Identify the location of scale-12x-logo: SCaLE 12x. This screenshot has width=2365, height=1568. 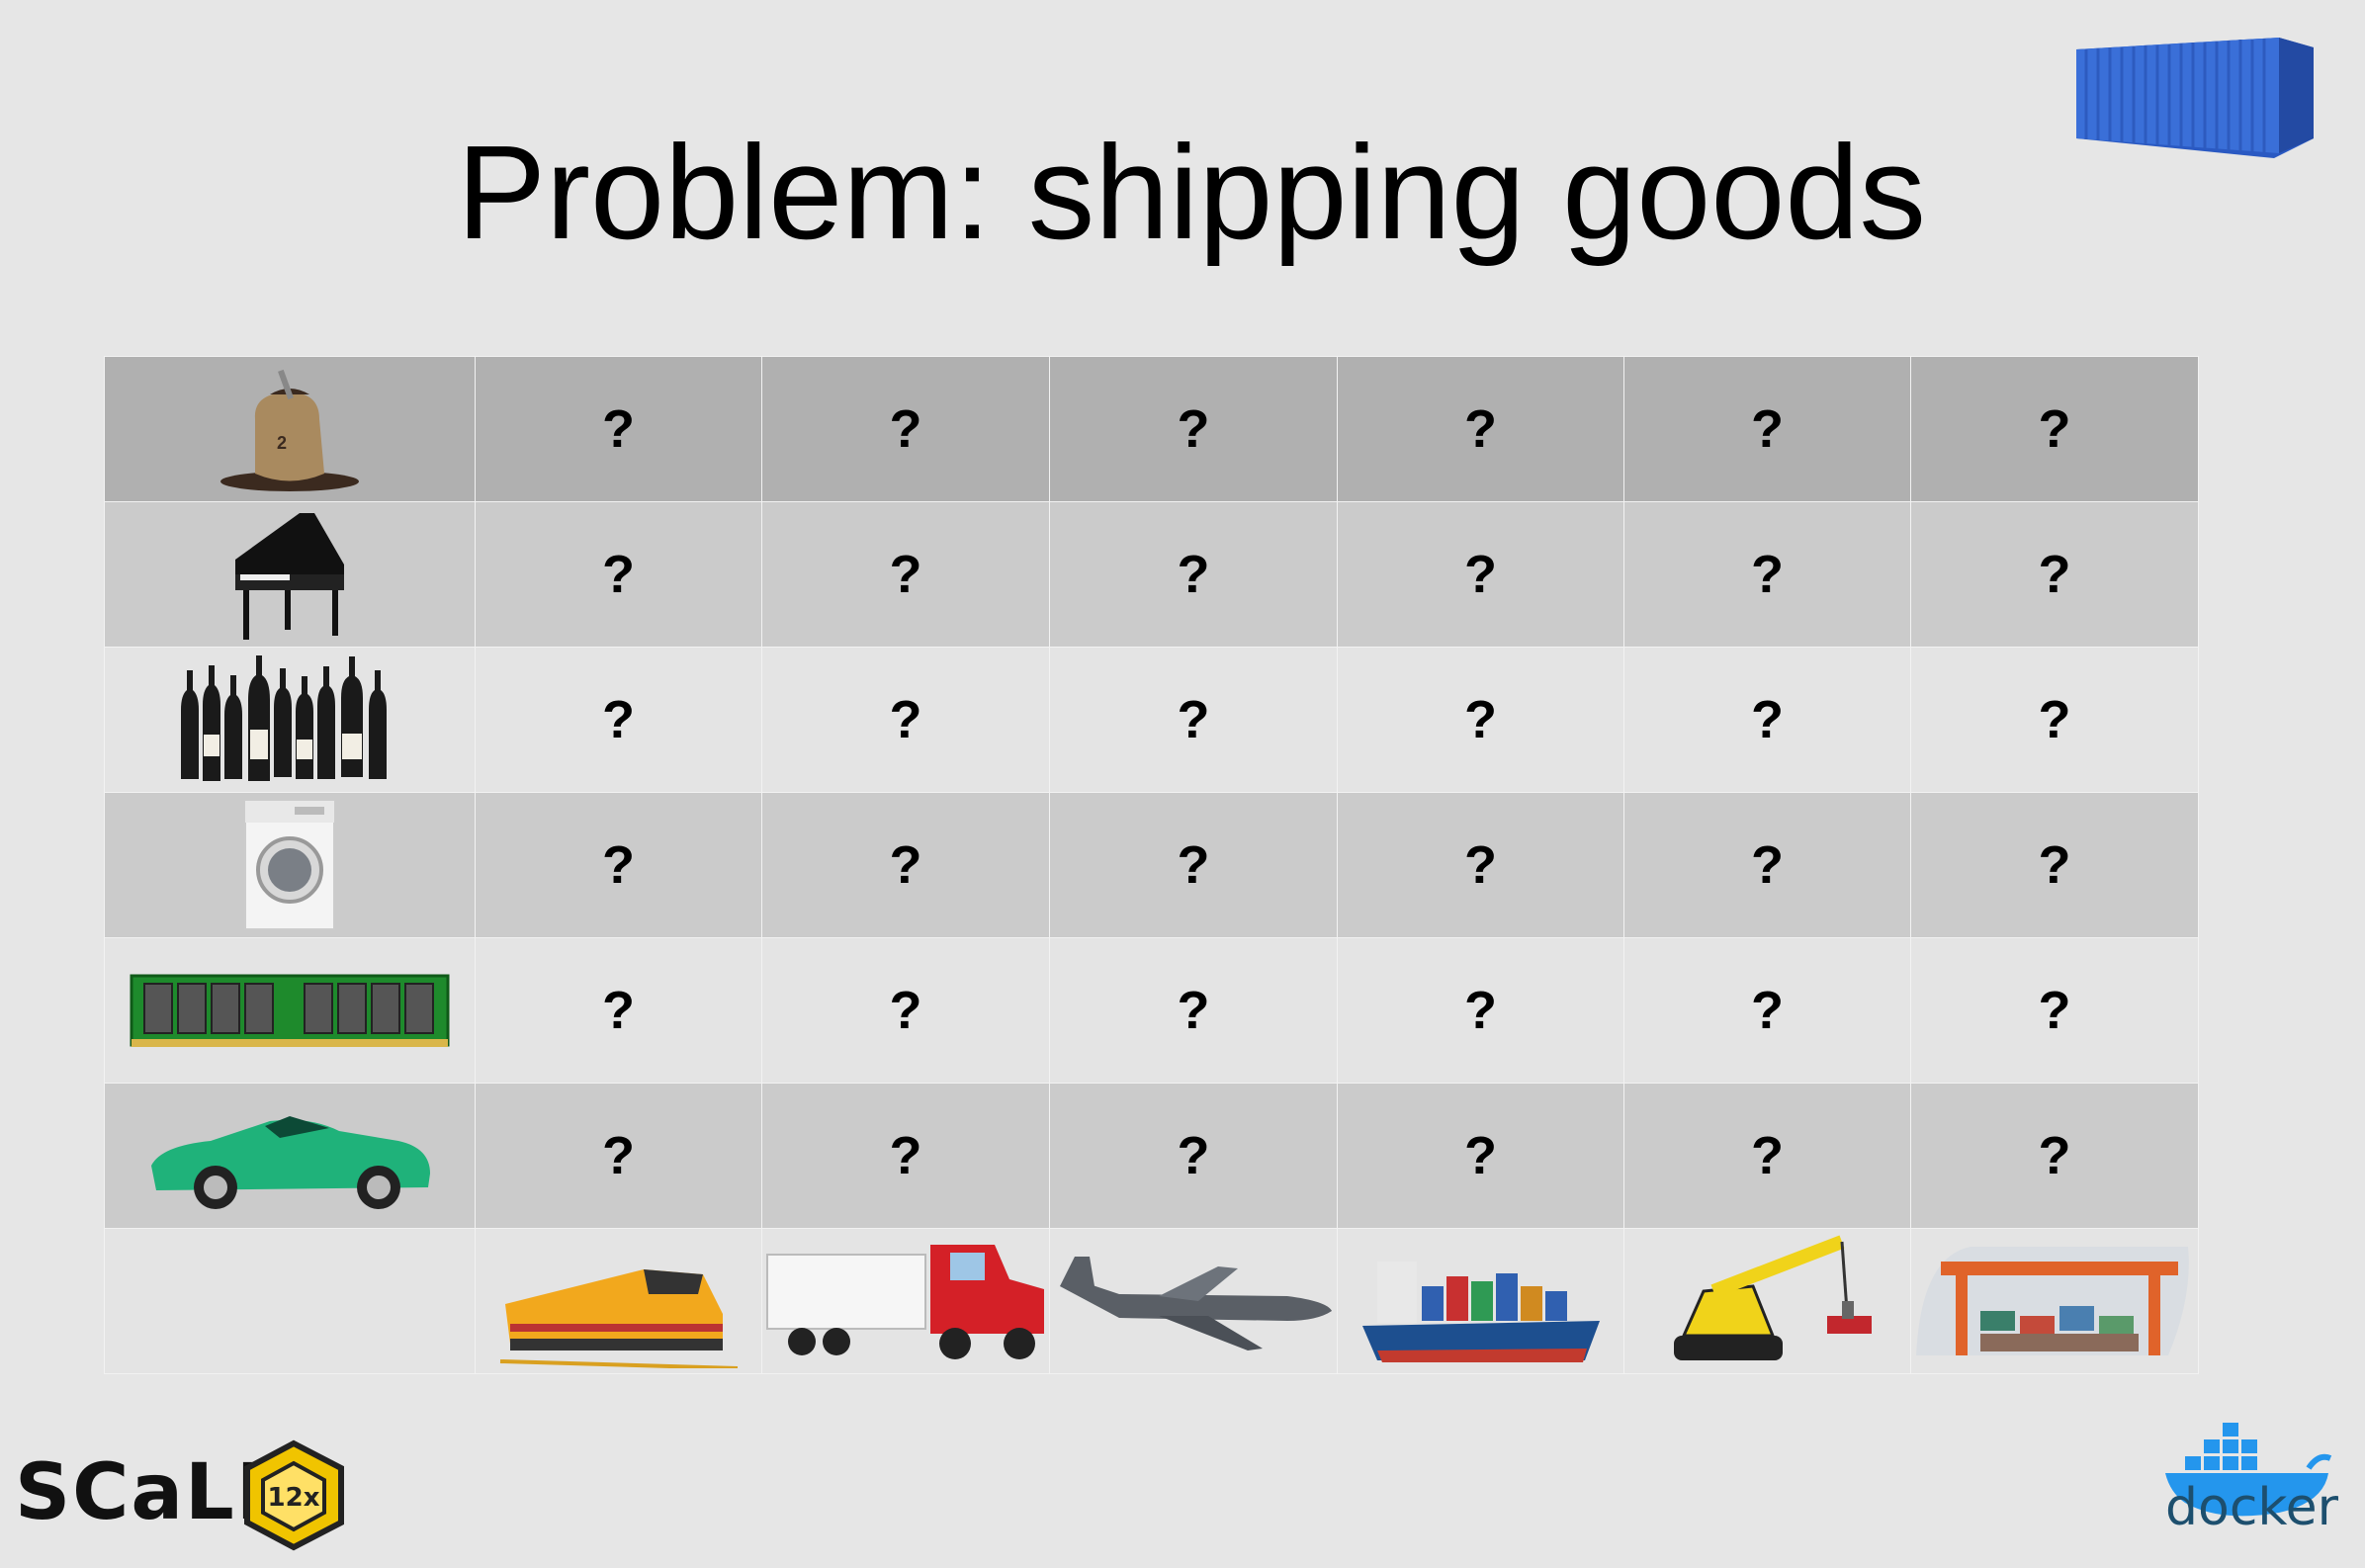
(183, 1498).